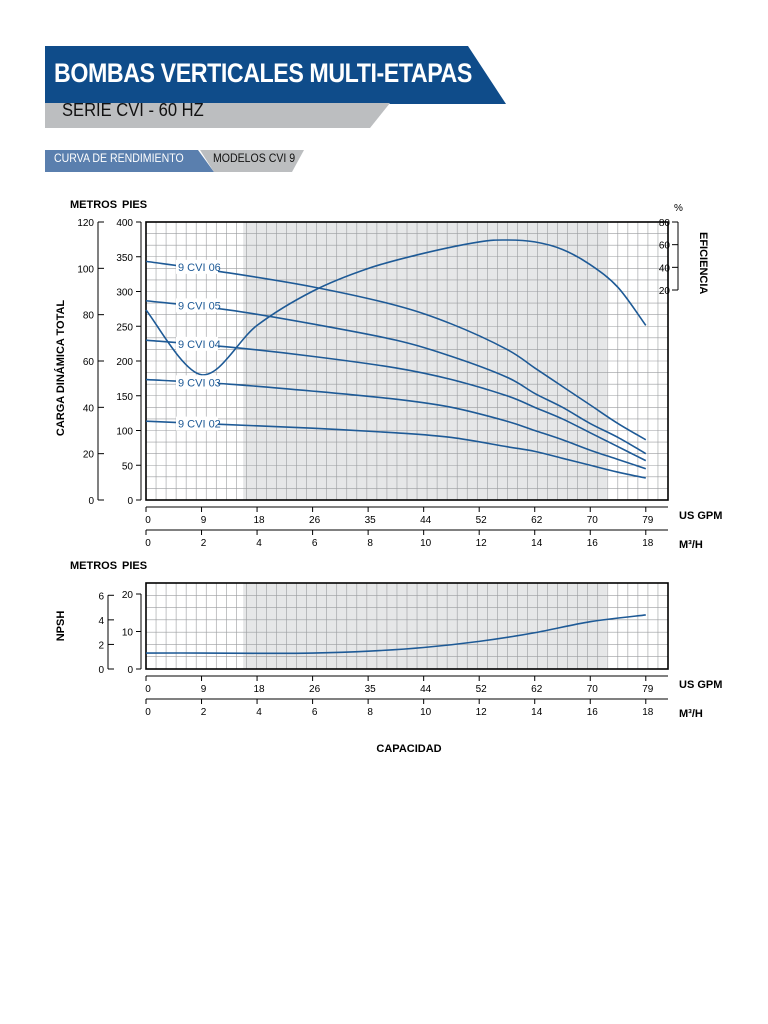  Describe the element at coordinates (130, 501) in the screenshot. I see `y-tick-label-feet: 0` at that location.